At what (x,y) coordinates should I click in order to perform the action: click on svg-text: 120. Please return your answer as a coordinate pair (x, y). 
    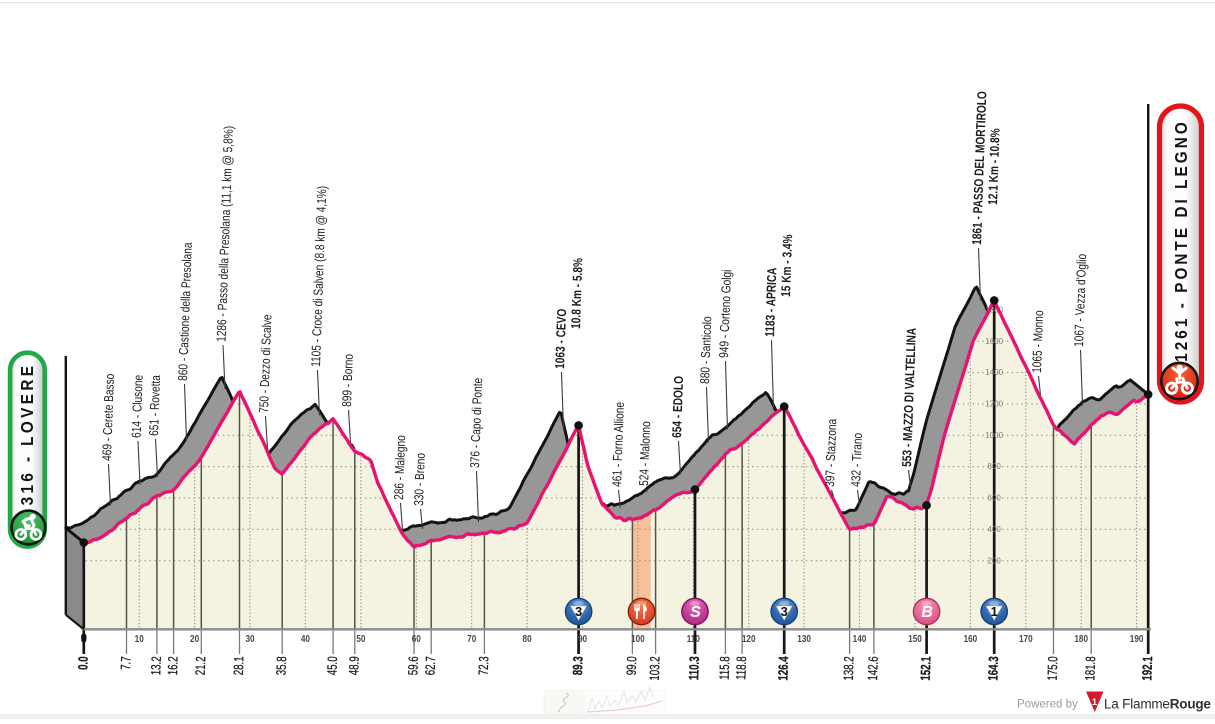
    Looking at the image, I should click on (749, 638).